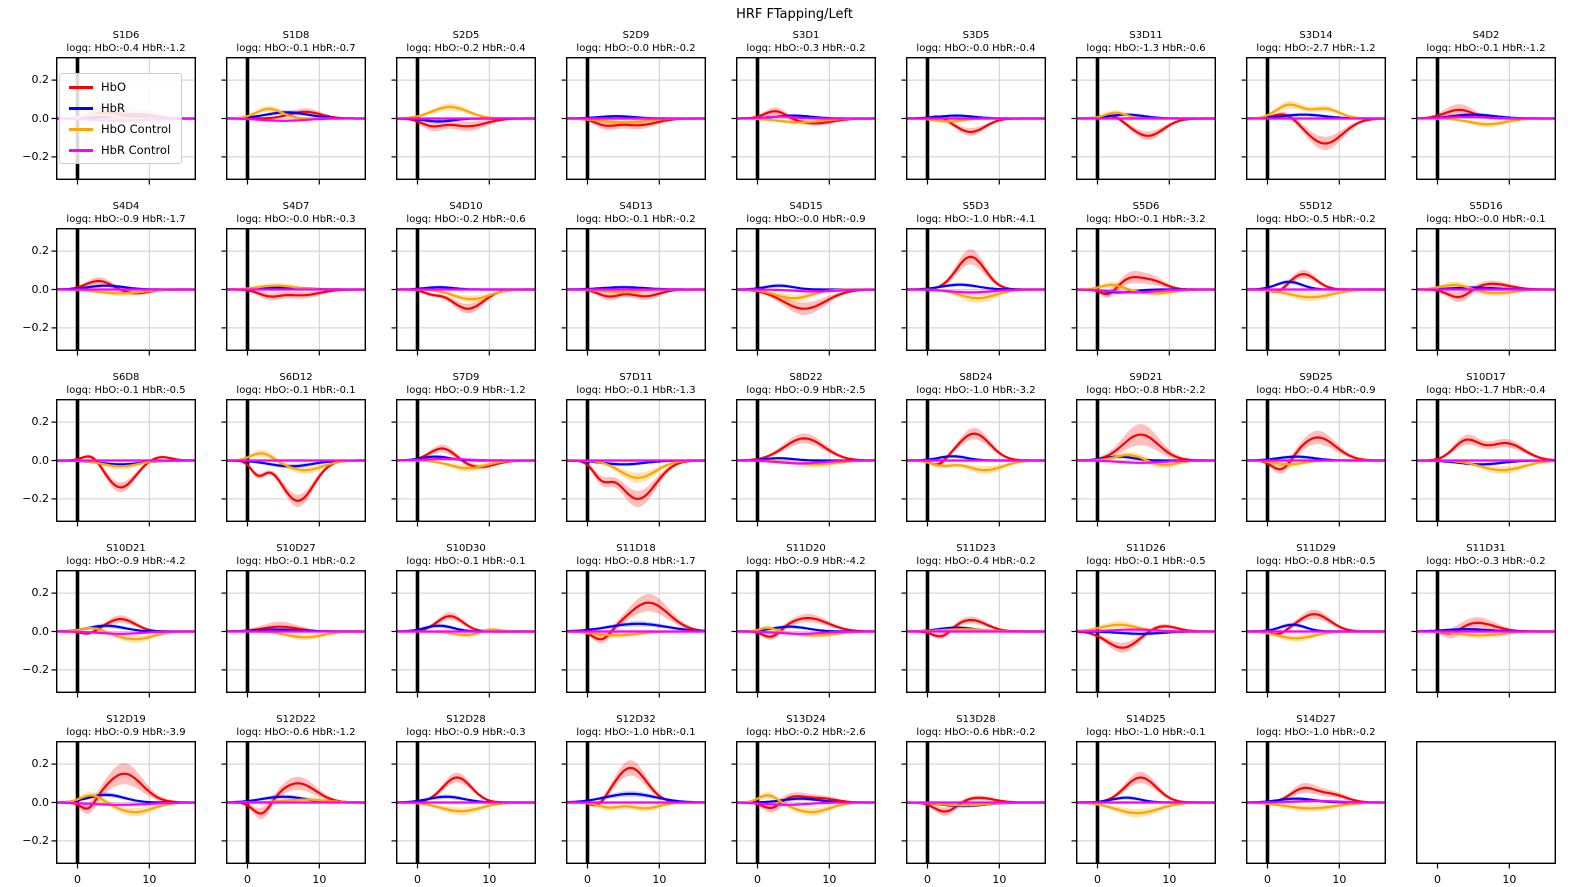 The image size is (1589, 887). What do you see at coordinates (1146, 719) in the screenshot?
I see `channel-title: S14D25` at bounding box center [1146, 719].